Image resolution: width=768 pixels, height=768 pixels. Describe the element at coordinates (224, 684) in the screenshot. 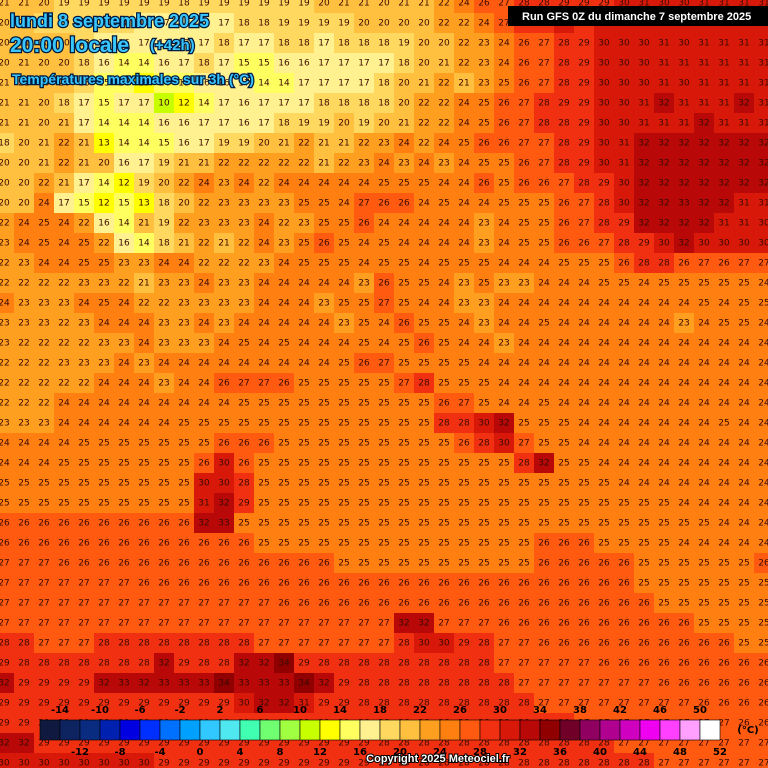

I see `temperature-value: 34` at that location.